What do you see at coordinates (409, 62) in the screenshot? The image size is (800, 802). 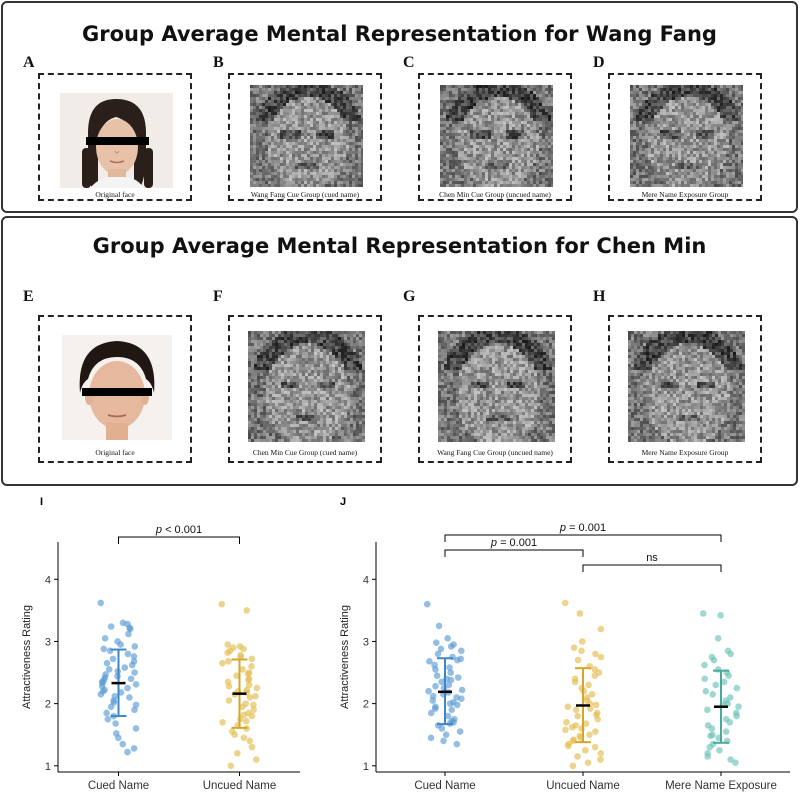 I see `panel-letter-c: C` at bounding box center [409, 62].